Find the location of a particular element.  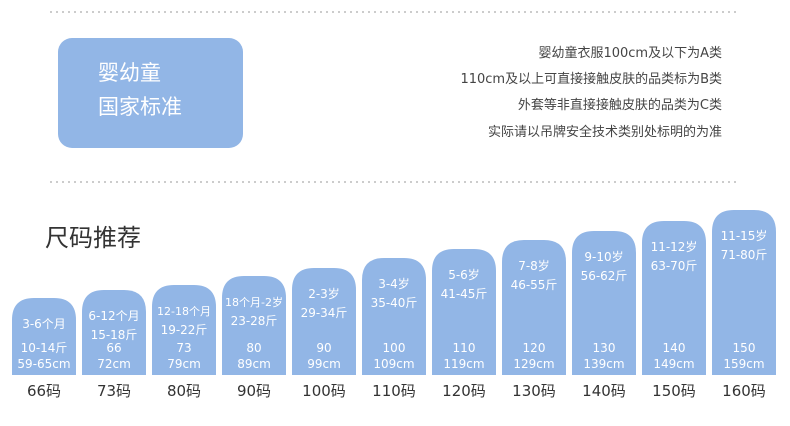

tab-text: 10-14斤 is located at coordinates (44, 348).